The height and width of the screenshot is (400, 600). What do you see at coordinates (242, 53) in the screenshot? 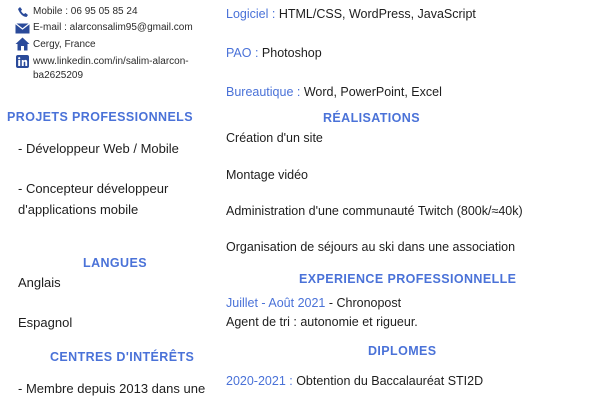
I see `pao-label: PAO :` at bounding box center [242, 53].